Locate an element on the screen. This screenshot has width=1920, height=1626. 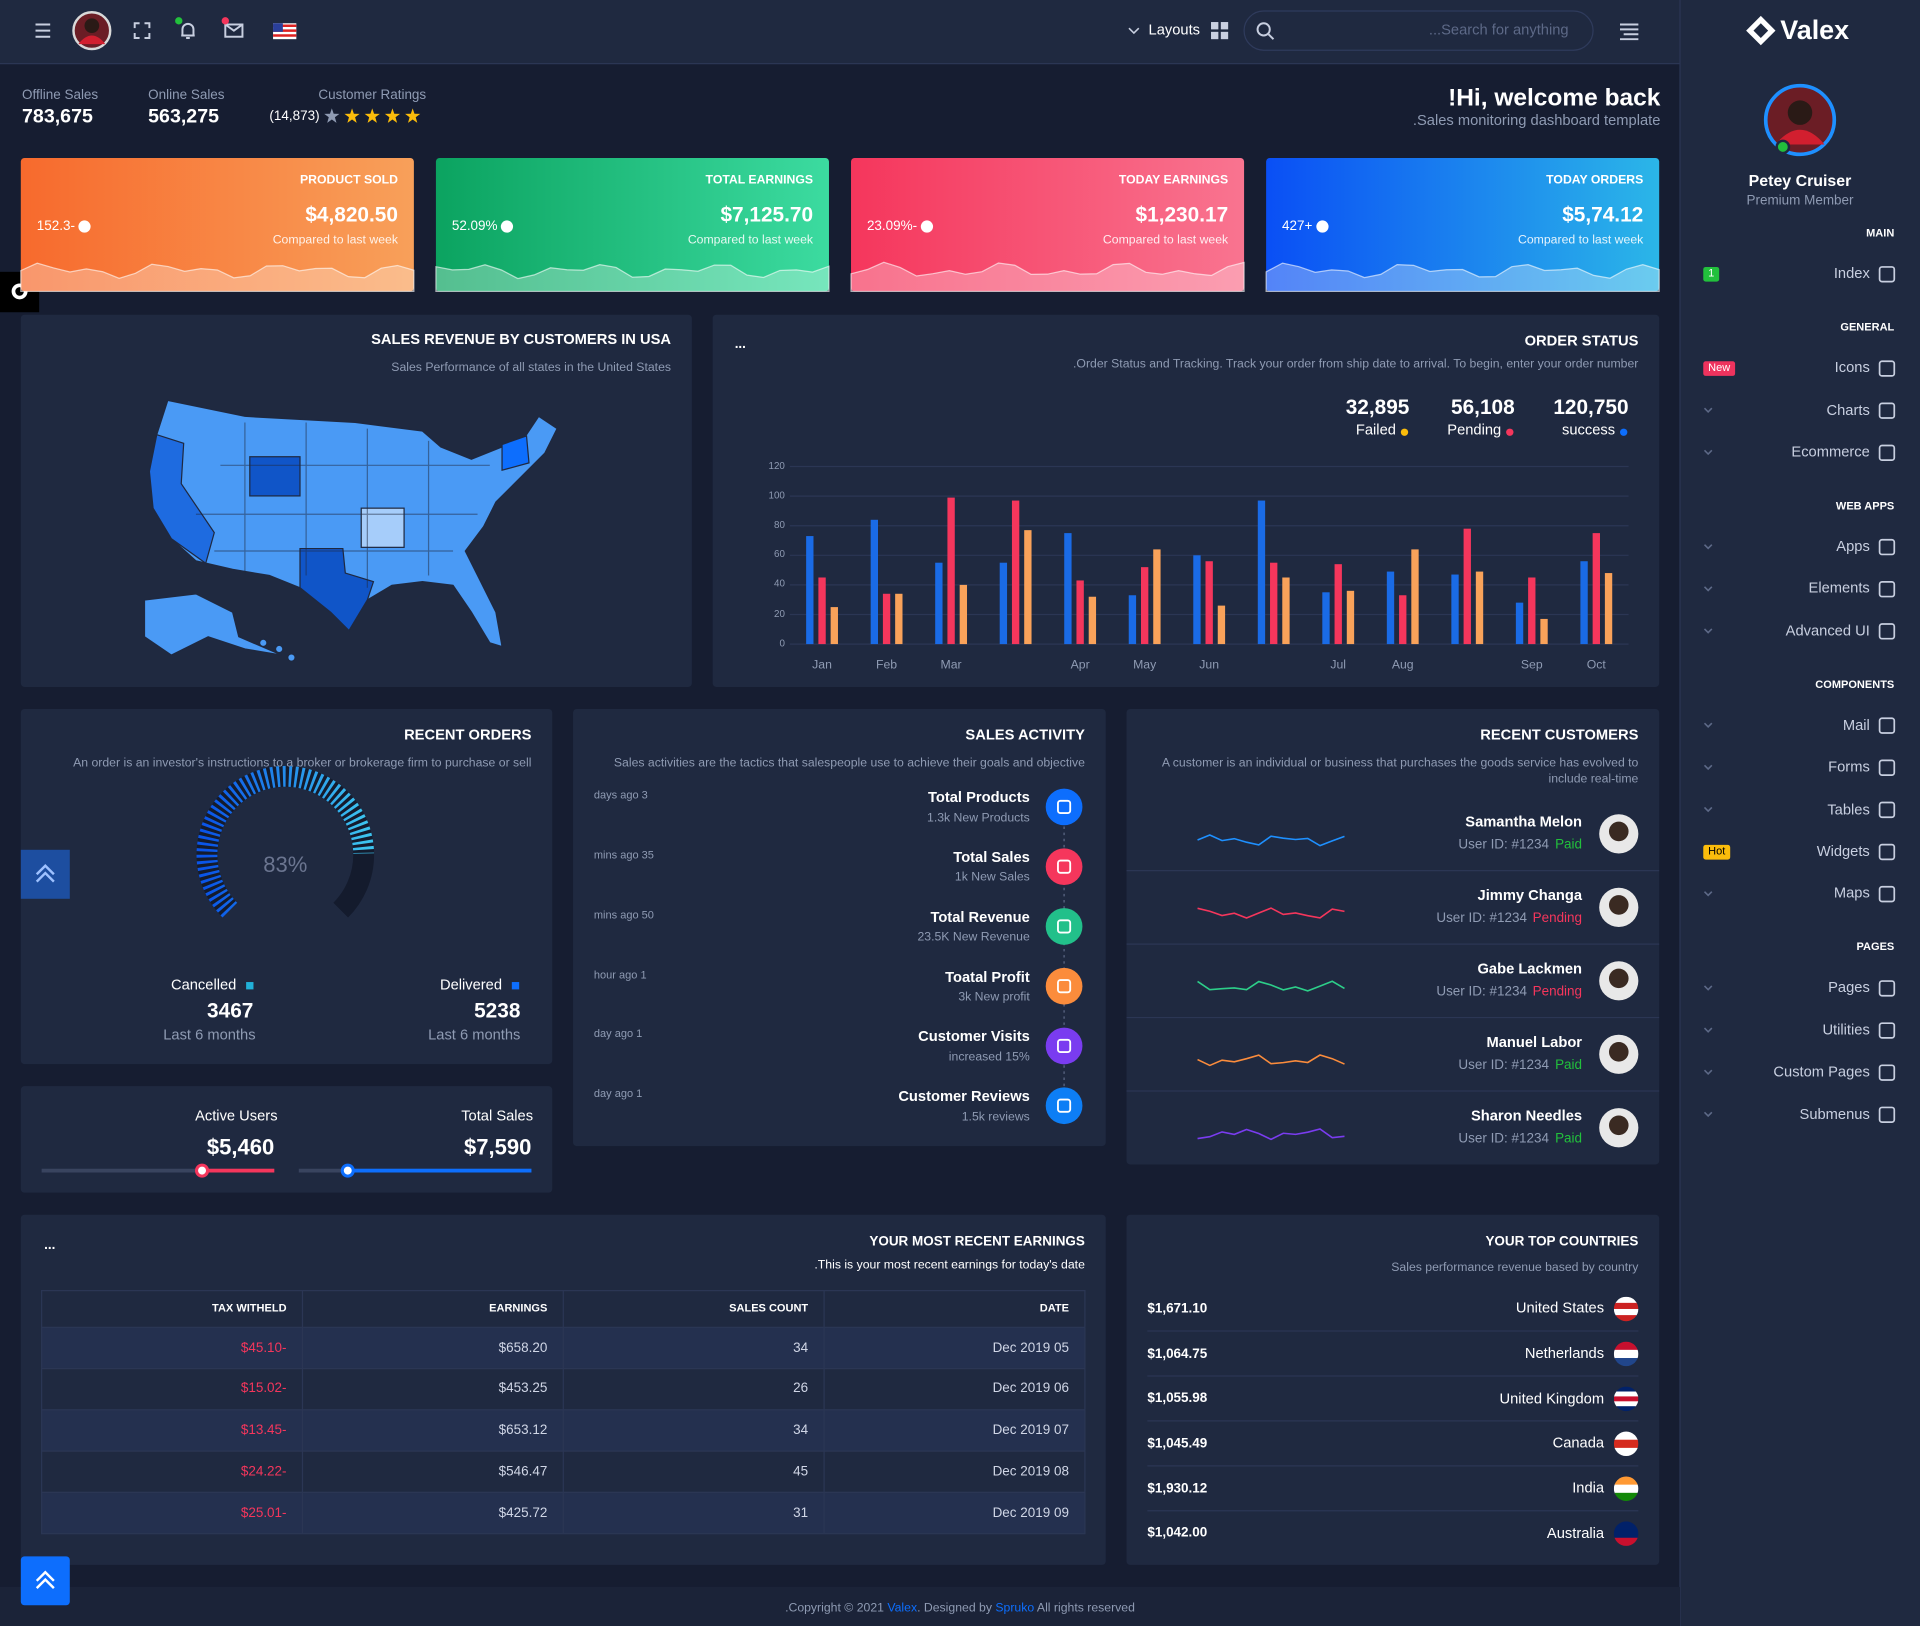
panel-title: RECENT ORDERS is located at coordinates (468, 735).